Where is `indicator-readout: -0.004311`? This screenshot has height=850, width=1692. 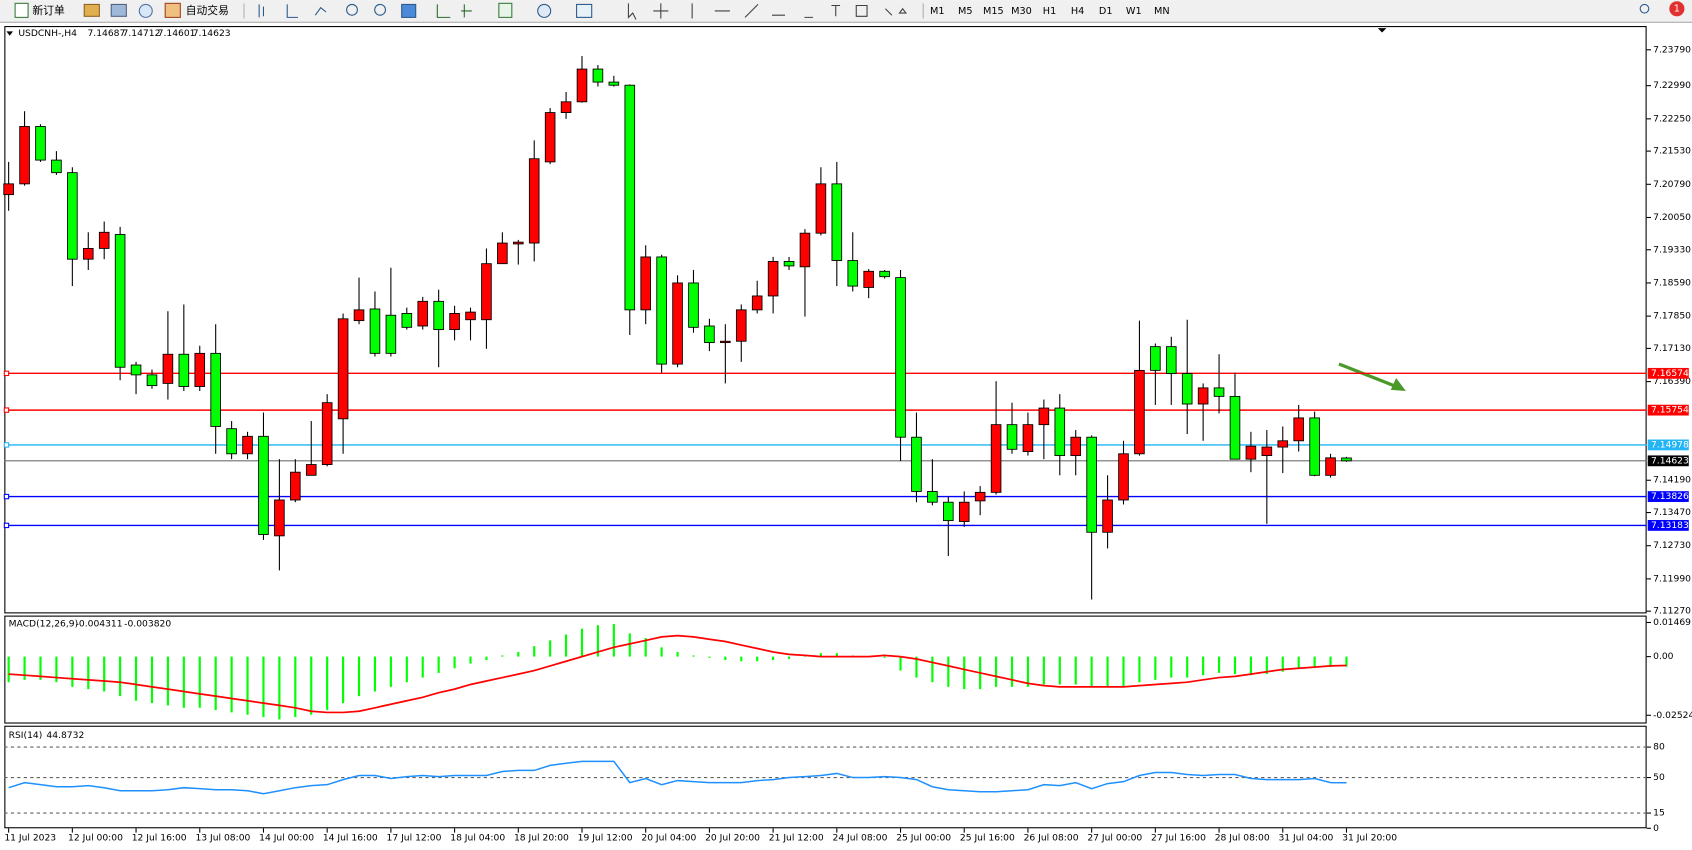
indicator-readout: -0.004311 is located at coordinates (99, 624).